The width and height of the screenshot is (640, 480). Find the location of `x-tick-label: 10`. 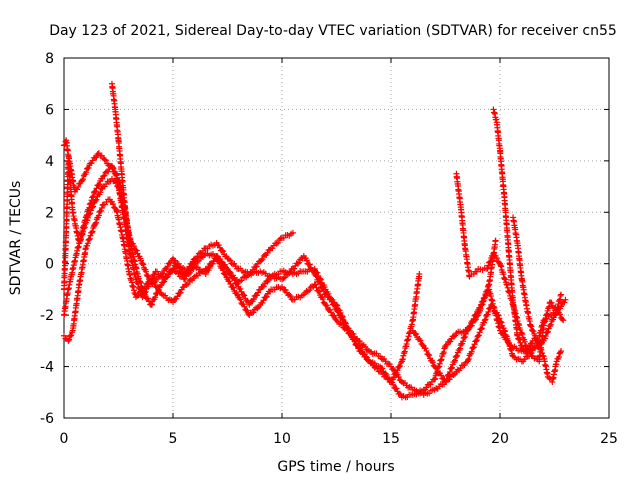

x-tick-label: 10 is located at coordinates (282, 439).